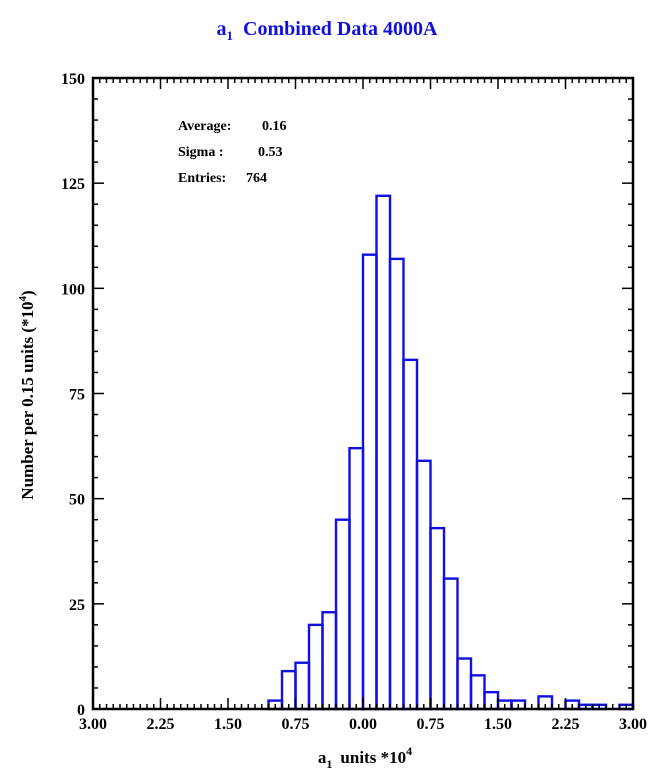 The image size is (654, 772). What do you see at coordinates (256, 178) in the screenshot?
I see `stat-value: 764` at bounding box center [256, 178].